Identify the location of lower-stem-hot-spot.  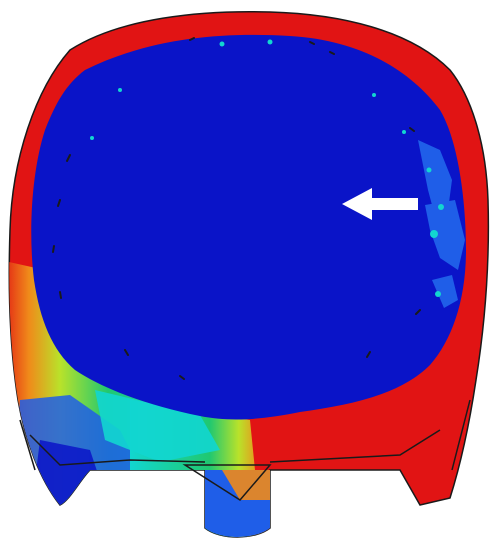
(246, 485).